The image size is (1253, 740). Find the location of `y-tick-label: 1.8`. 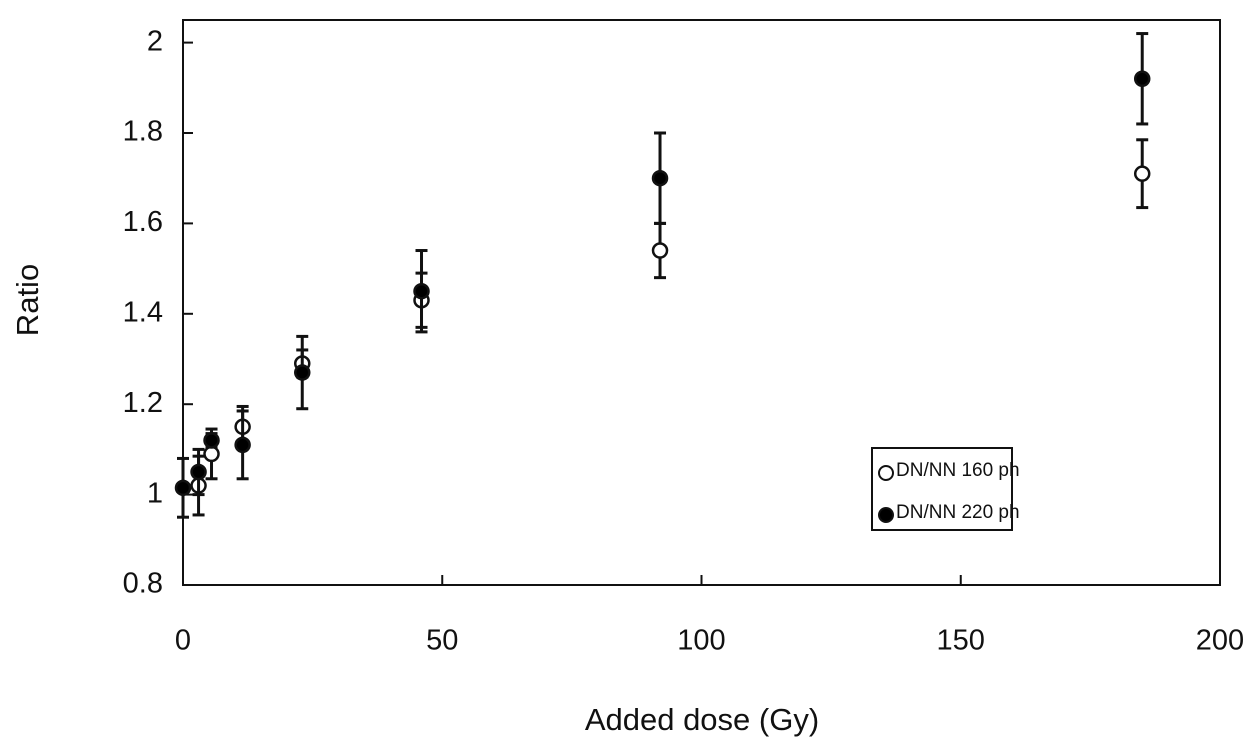

y-tick-label: 1.8 is located at coordinates (143, 132).